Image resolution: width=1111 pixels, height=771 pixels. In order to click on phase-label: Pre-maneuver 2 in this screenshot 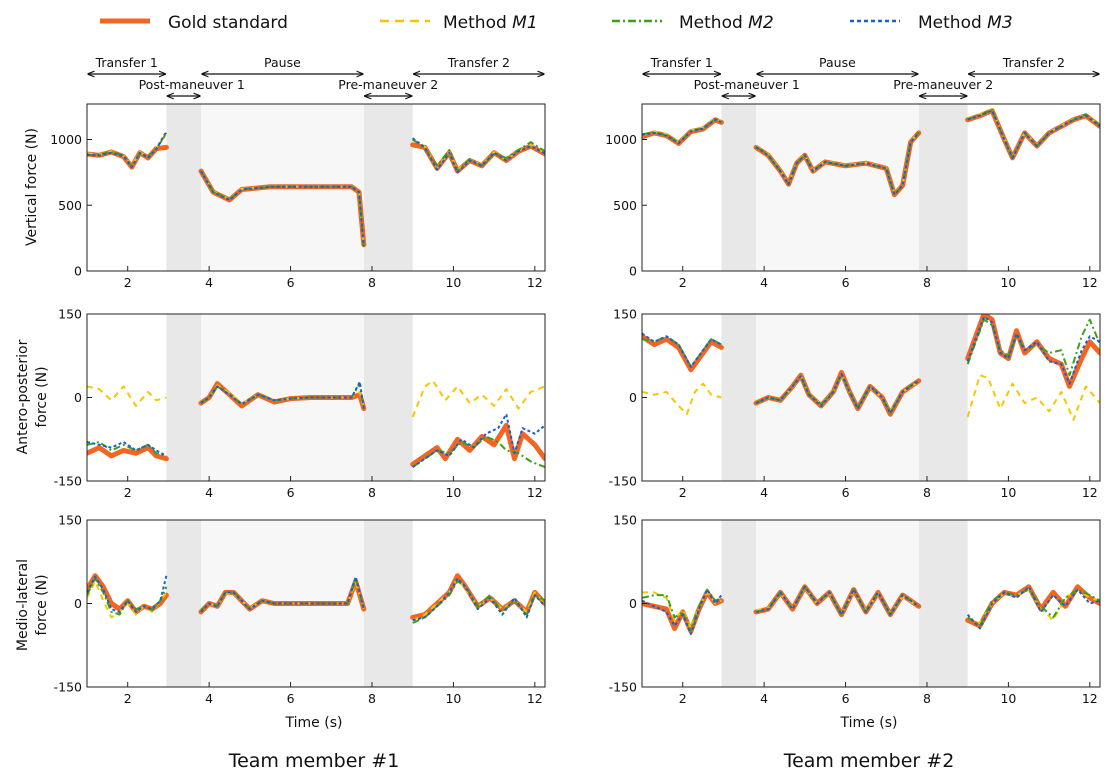, I will do `click(388, 84)`.